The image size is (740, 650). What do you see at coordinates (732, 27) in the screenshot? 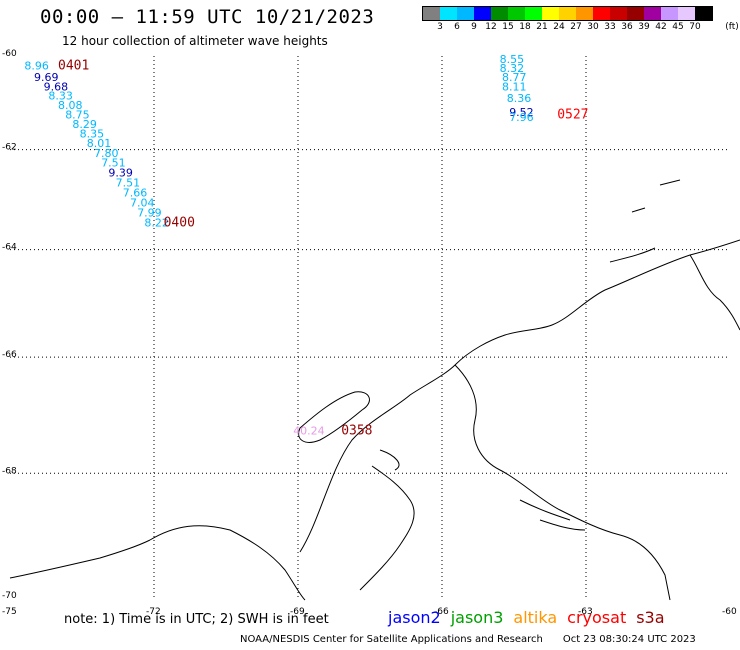
I see `legend-unit: (ft)` at bounding box center [732, 27].